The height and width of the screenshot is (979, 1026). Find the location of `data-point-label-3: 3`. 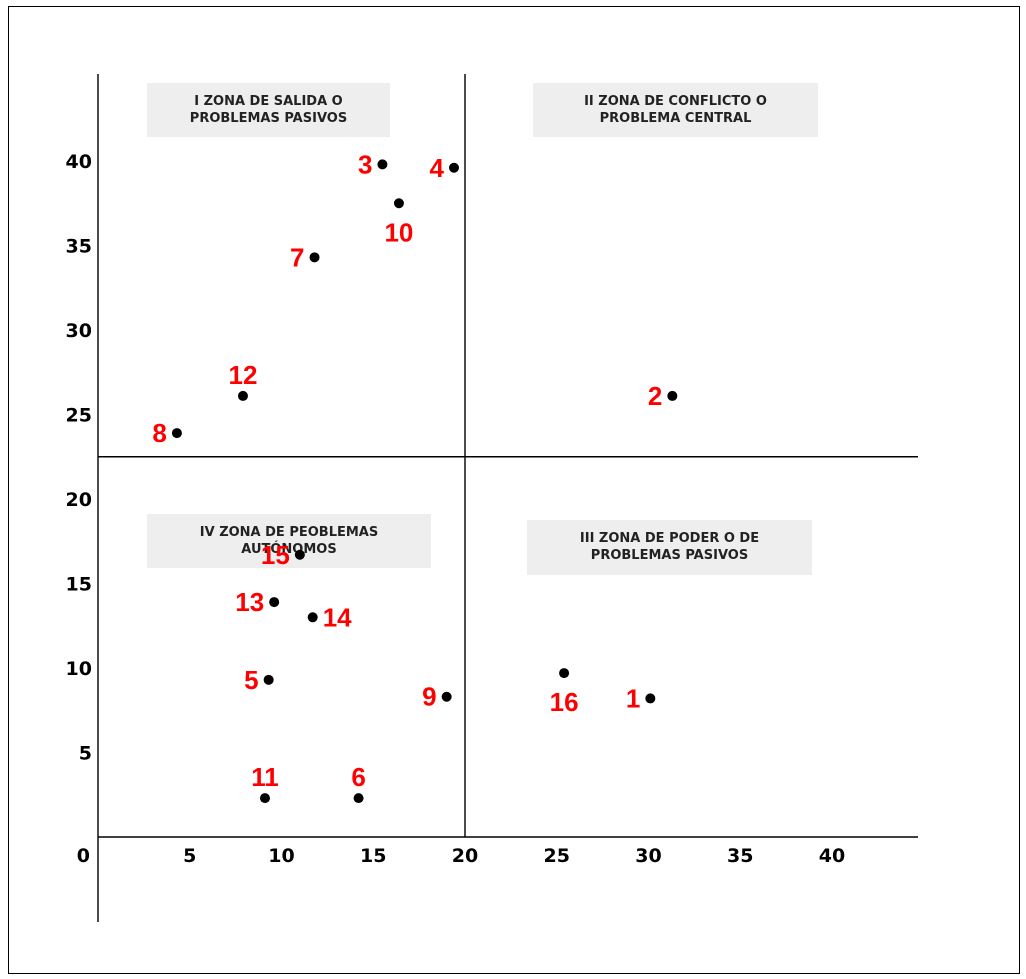

data-point-label-3: 3 is located at coordinates (365, 164).